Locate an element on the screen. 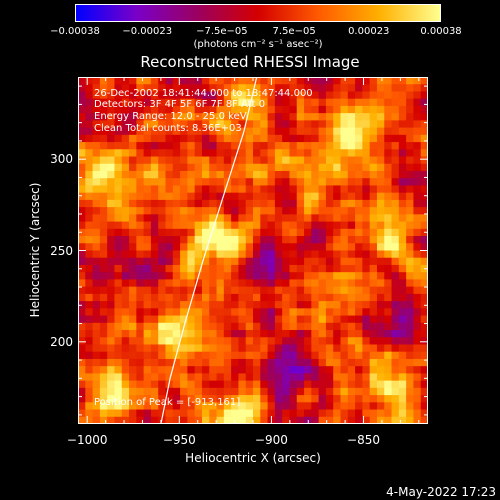 This screenshot has height=500, width=500. colorbar-tick-label: −0.00023 is located at coordinates (147, 31).